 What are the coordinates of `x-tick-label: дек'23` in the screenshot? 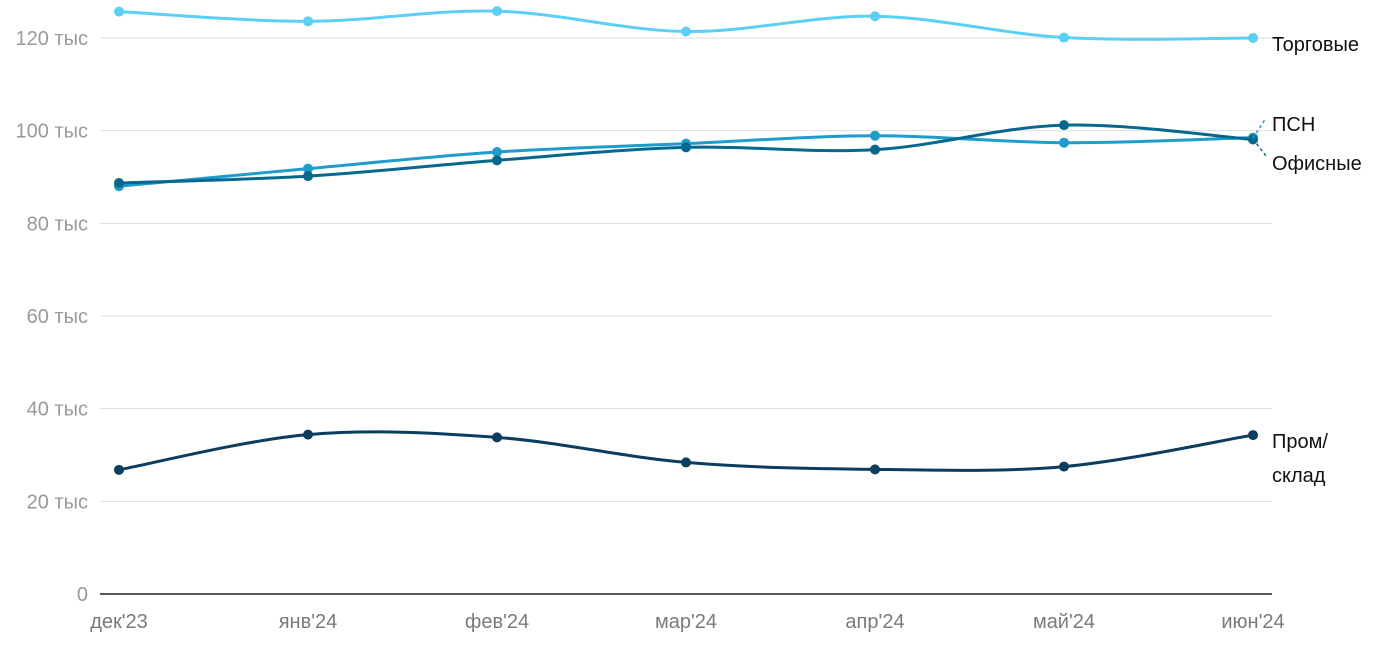 It's located at (119, 622).